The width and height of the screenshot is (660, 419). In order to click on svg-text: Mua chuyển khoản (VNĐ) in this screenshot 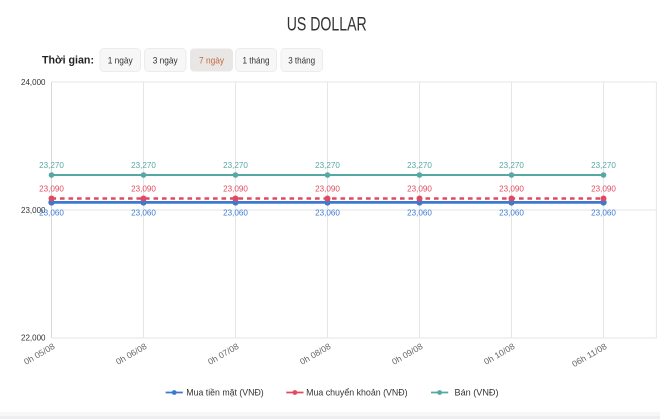, I will do `click(357, 393)`.